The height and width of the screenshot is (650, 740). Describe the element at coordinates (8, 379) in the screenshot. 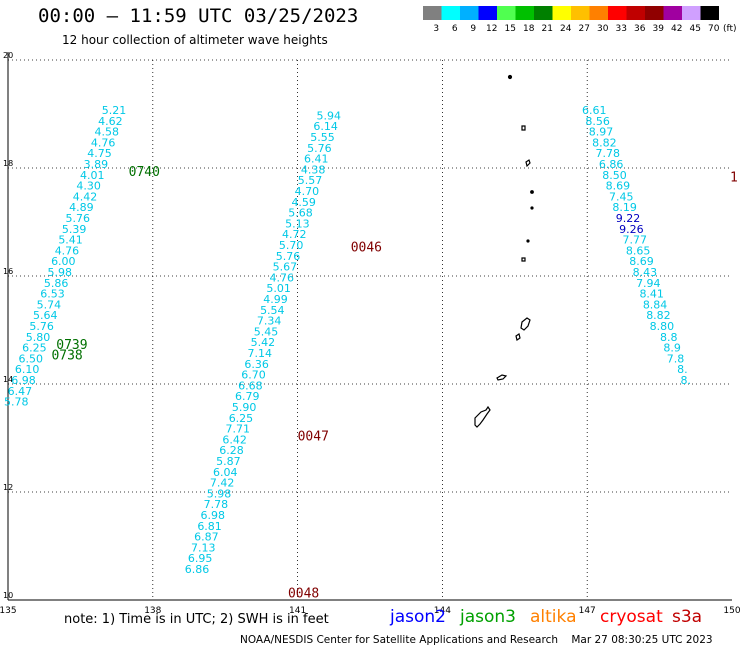

I see `latitude-tick-label: 14` at that location.